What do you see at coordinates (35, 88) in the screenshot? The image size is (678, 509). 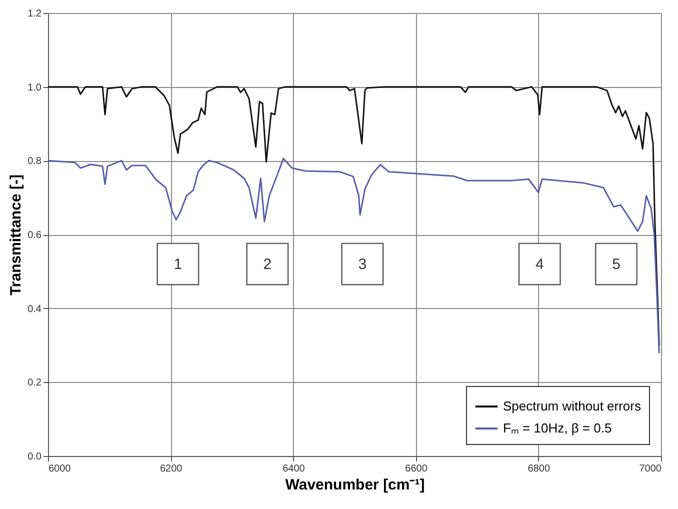 I see `y-tick-label: 1.0` at bounding box center [35, 88].